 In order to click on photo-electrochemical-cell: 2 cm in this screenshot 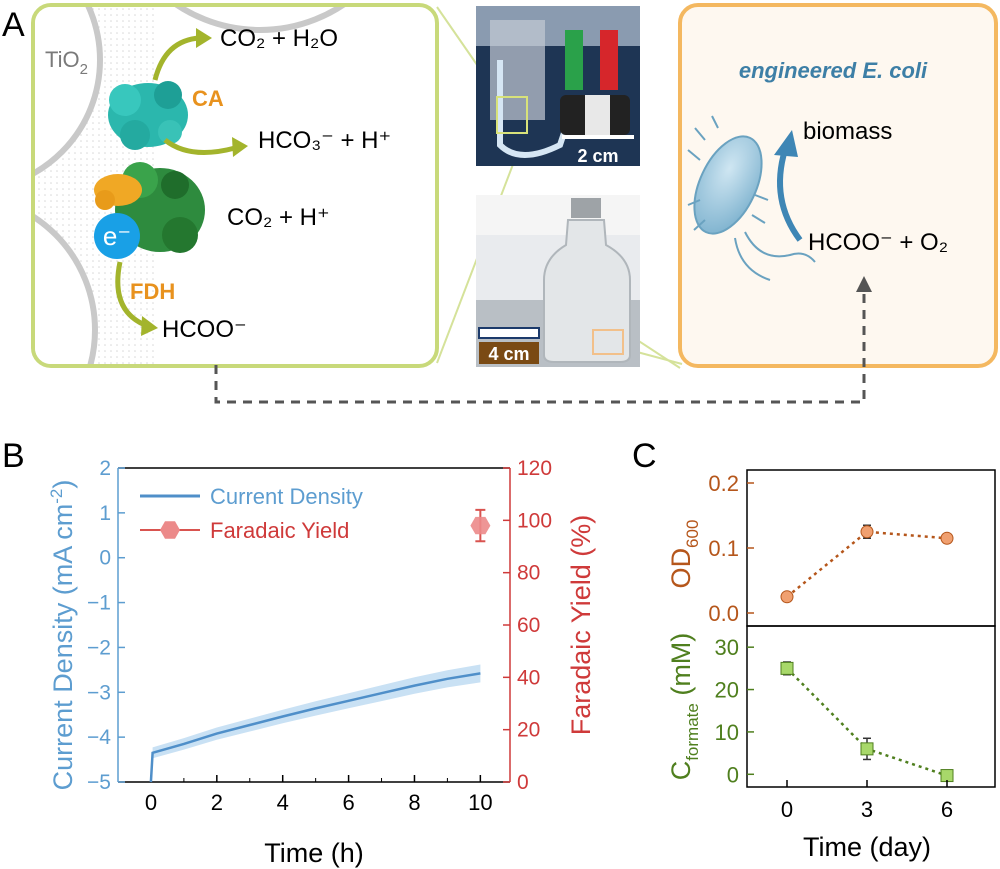, I will do `click(558, 86)`.